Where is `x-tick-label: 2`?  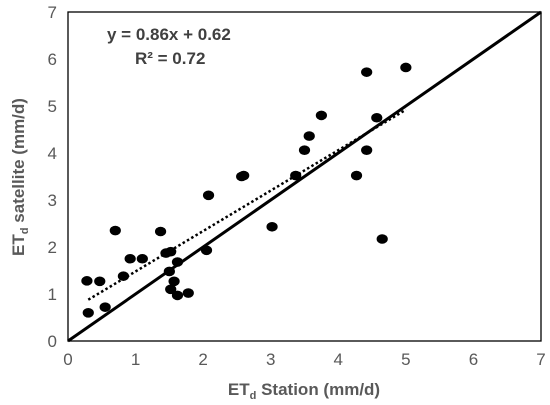
x-tick-label: 2 is located at coordinates (202, 359).